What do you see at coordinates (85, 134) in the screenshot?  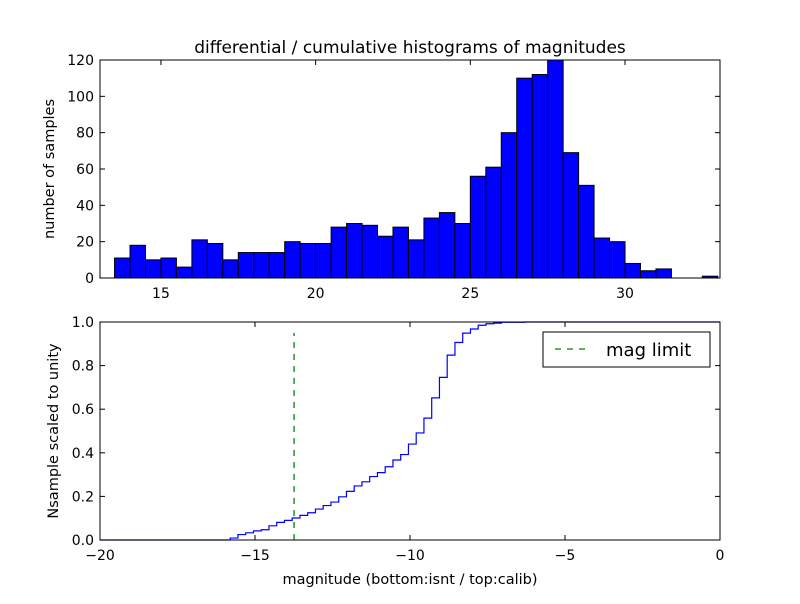 I see `y-tick-label: 80` at bounding box center [85, 134].